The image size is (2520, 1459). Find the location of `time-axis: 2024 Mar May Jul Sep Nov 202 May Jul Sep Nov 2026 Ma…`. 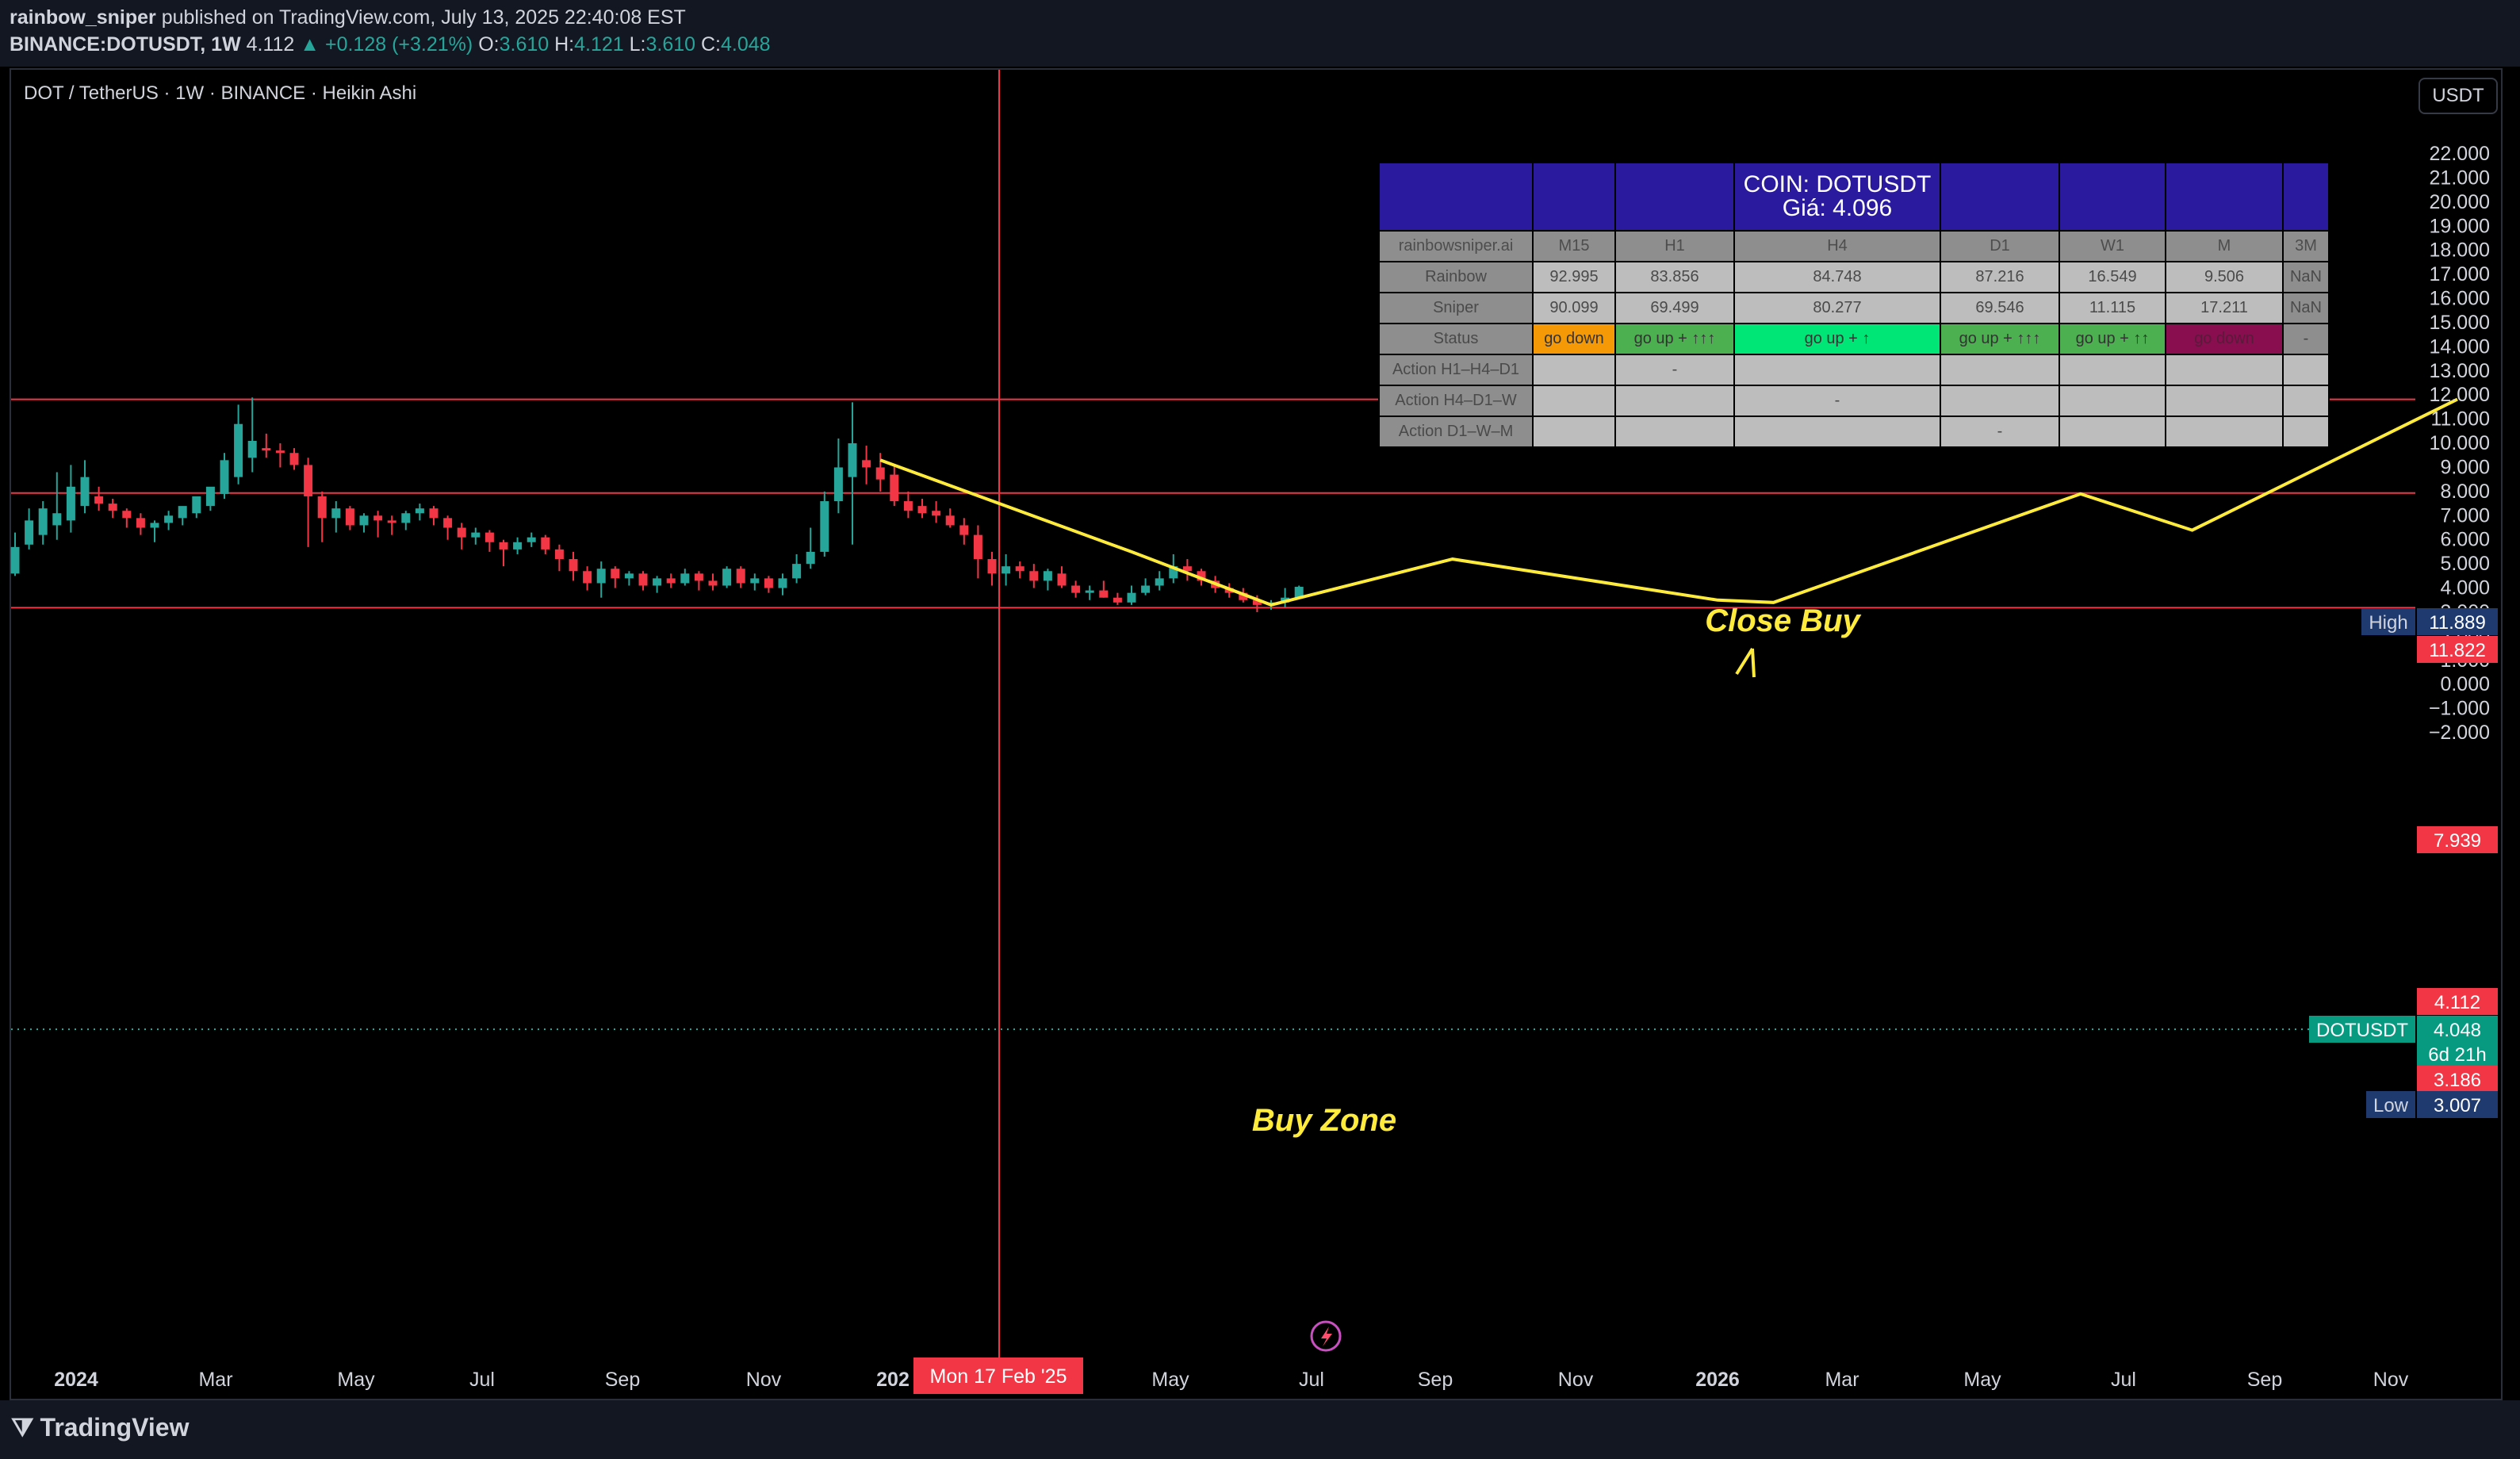

time-axis: 2024 Mar May Jul Sep Nov 202 May Jul Sep Nov 2026 Ma… is located at coordinates (1231, 1380).